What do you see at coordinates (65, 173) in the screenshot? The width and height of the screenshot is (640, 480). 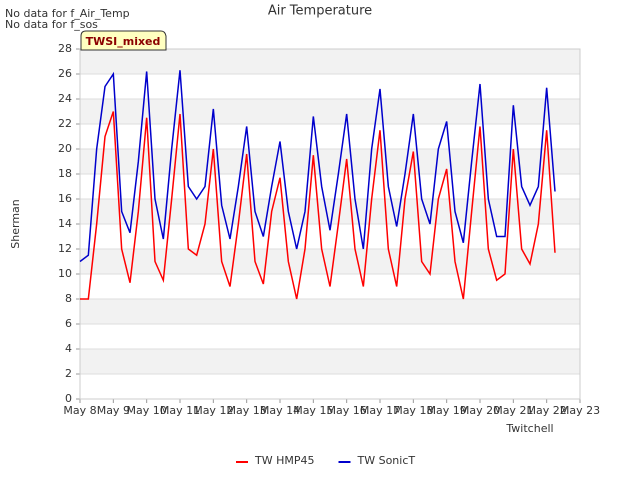 I see `y-tick-label: 18` at bounding box center [65, 173].